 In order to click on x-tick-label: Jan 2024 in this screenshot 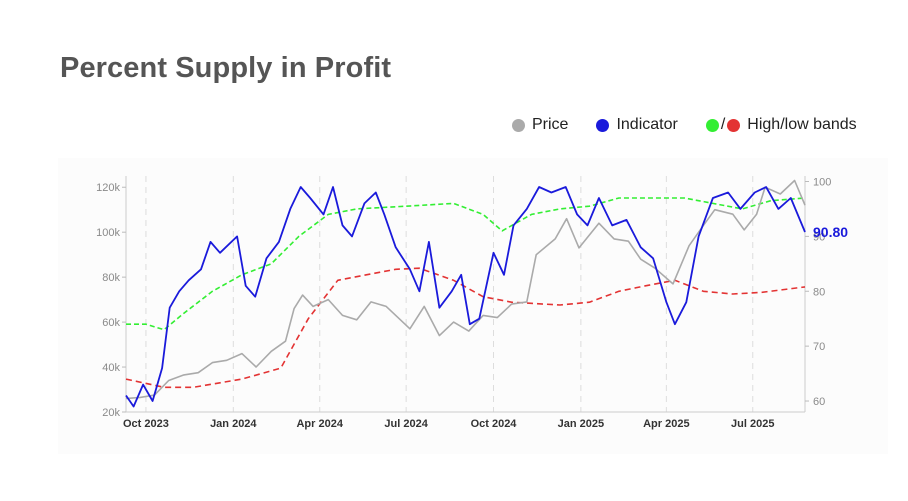, I will do `click(233, 424)`.